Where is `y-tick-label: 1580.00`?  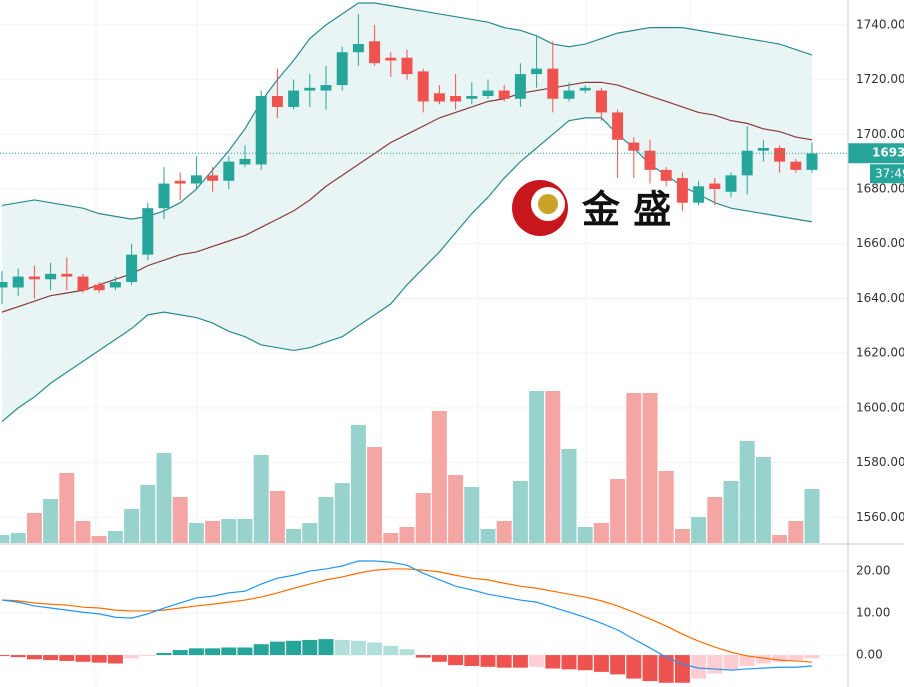 y-tick-label: 1580.00 is located at coordinates (880, 462).